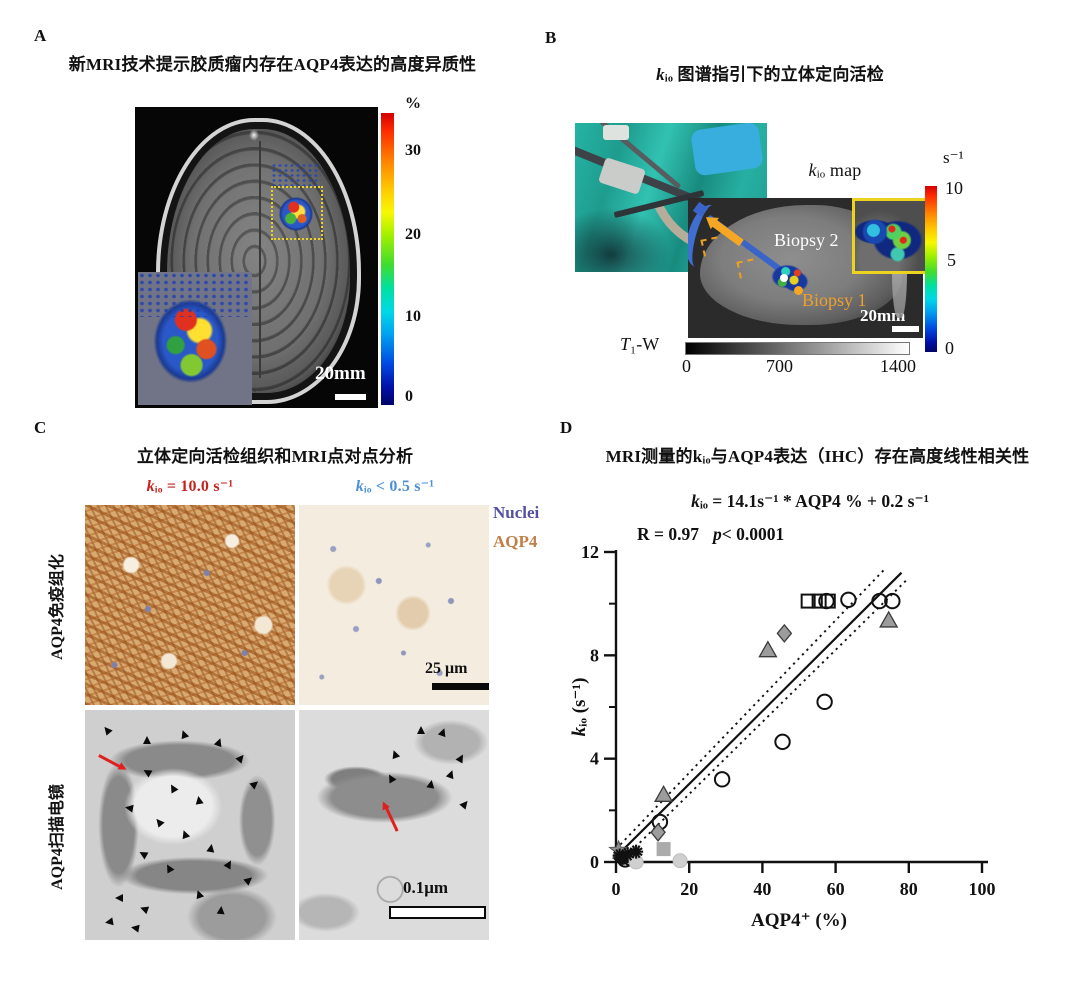  I want to click on kio-tumor-overlay, so click(789, 278).